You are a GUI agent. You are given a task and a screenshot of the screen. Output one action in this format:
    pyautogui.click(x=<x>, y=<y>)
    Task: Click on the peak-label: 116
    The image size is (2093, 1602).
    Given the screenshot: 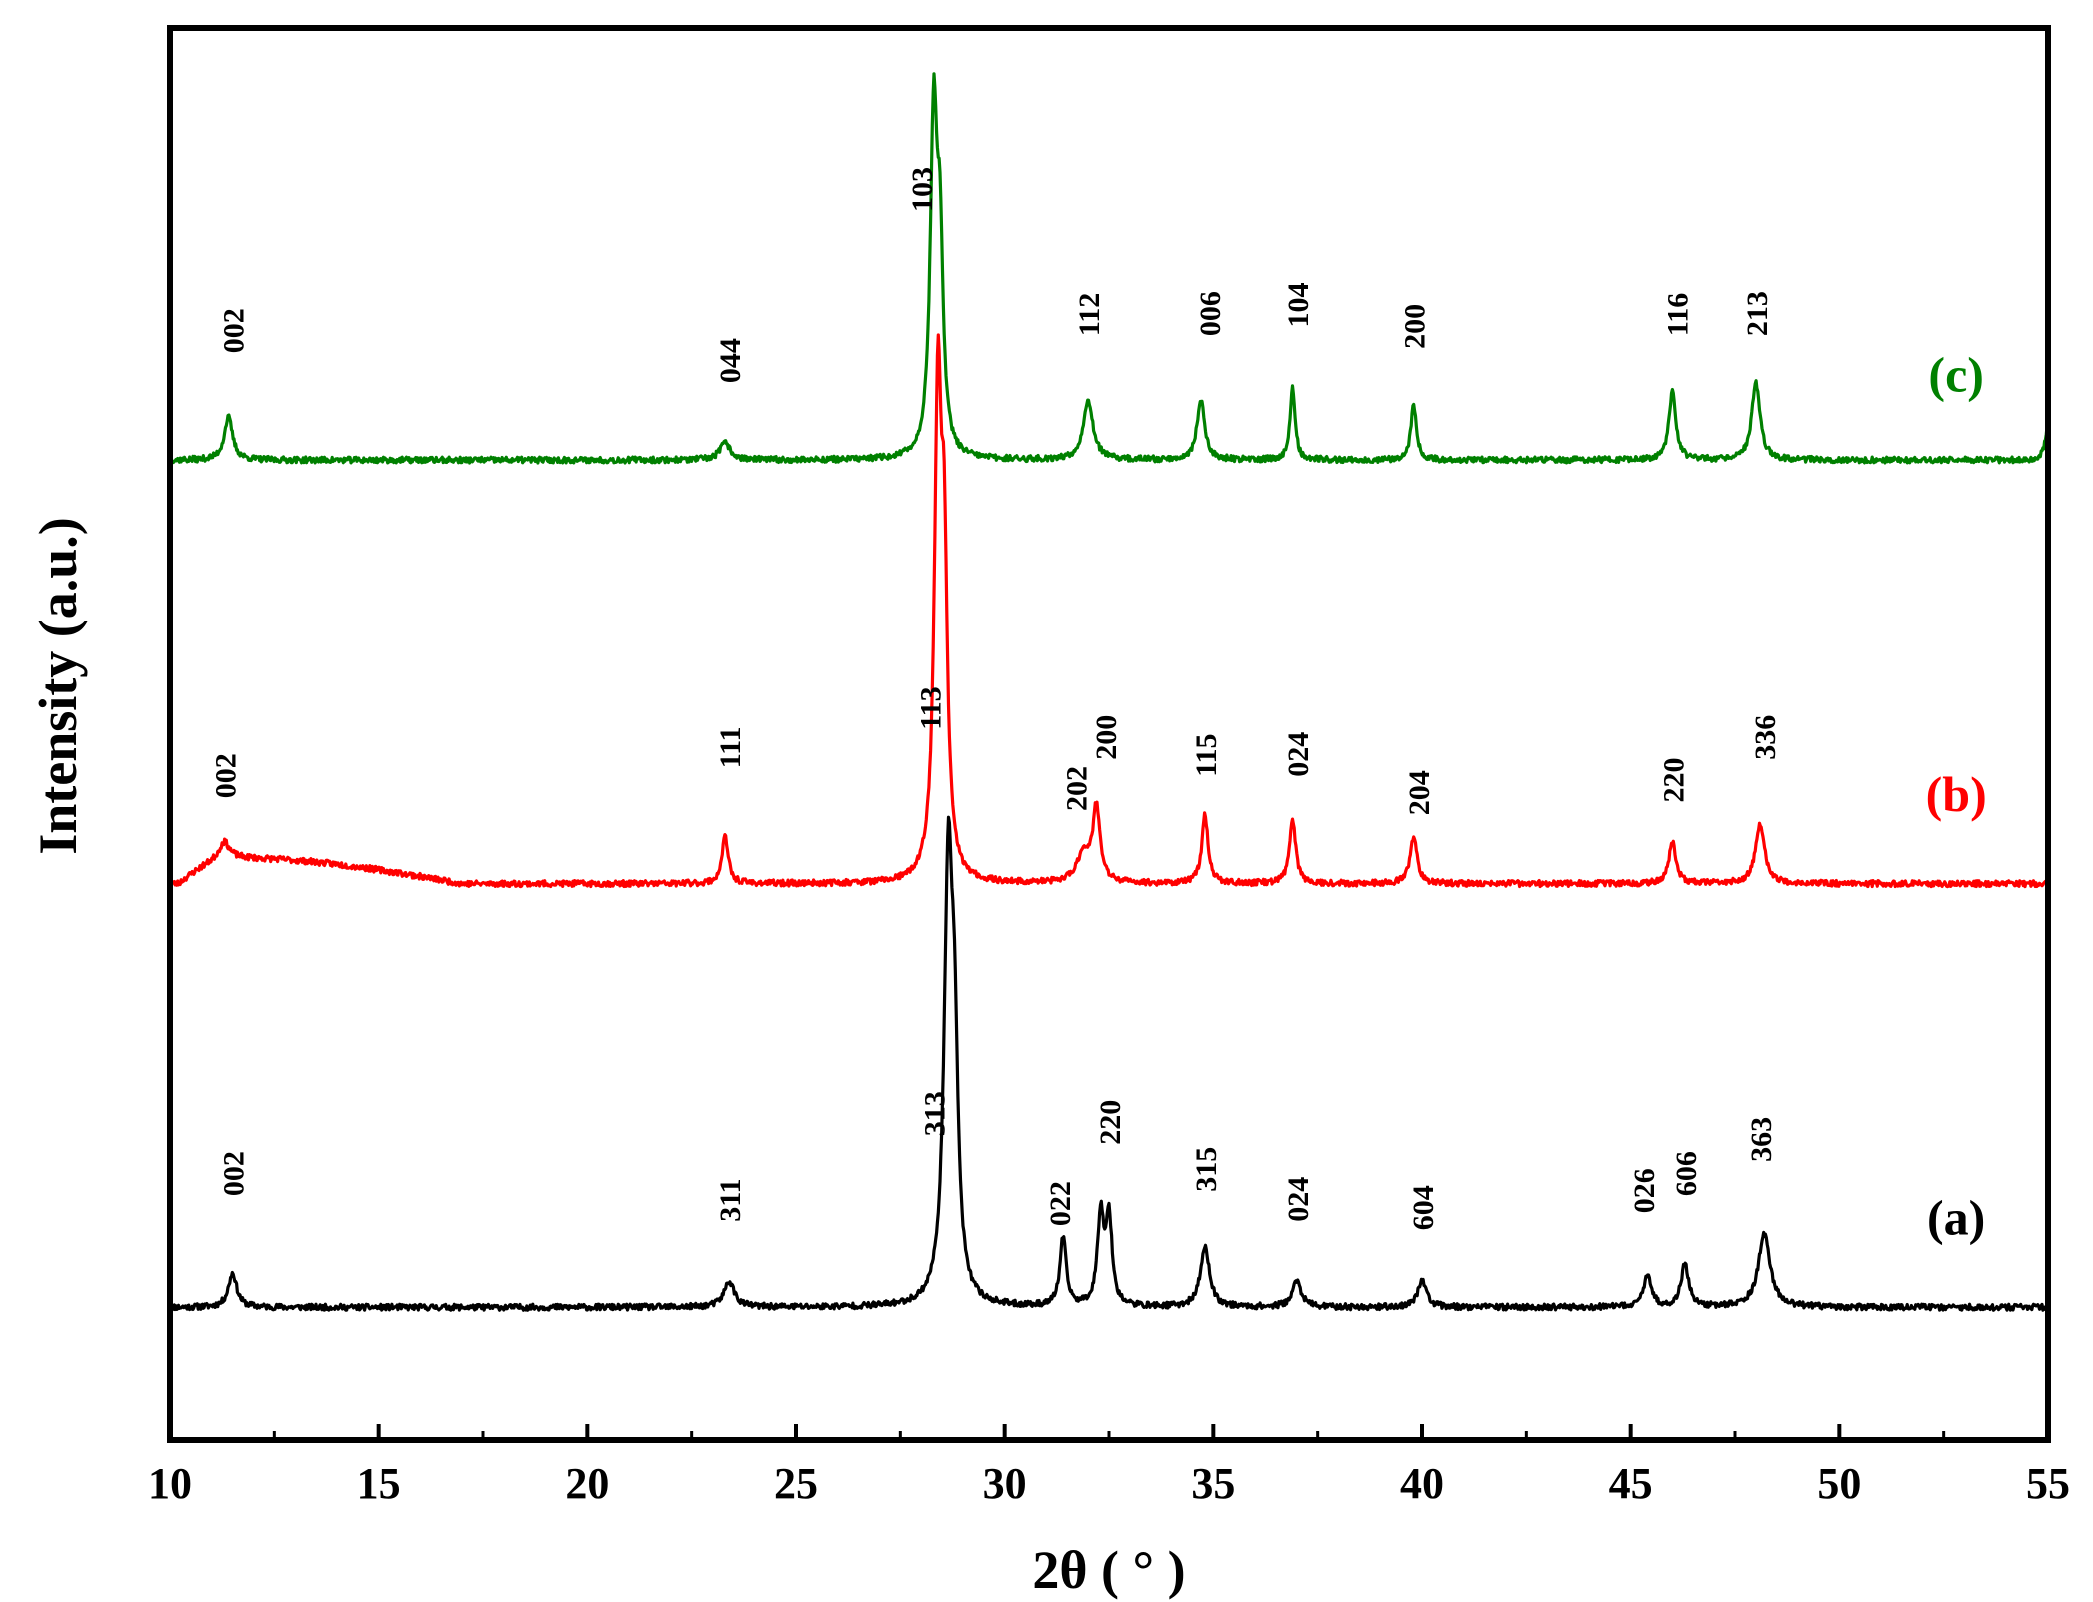 What is the action you would take?
    pyautogui.click(x=1678, y=314)
    